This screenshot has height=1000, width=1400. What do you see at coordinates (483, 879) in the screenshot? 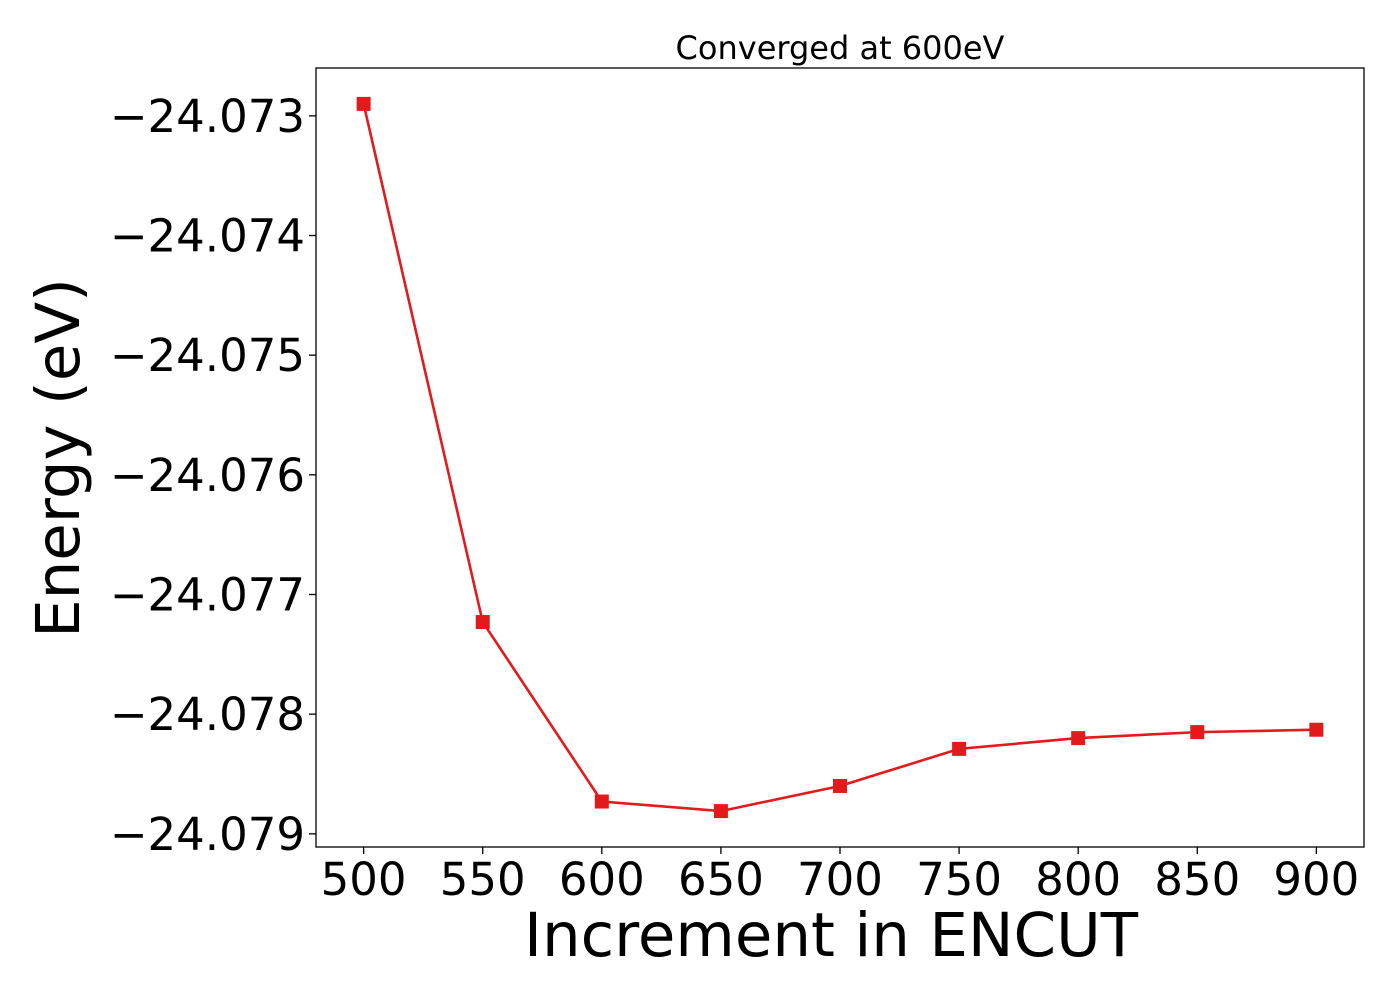
I see `x-tick-label: 550` at bounding box center [483, 879].